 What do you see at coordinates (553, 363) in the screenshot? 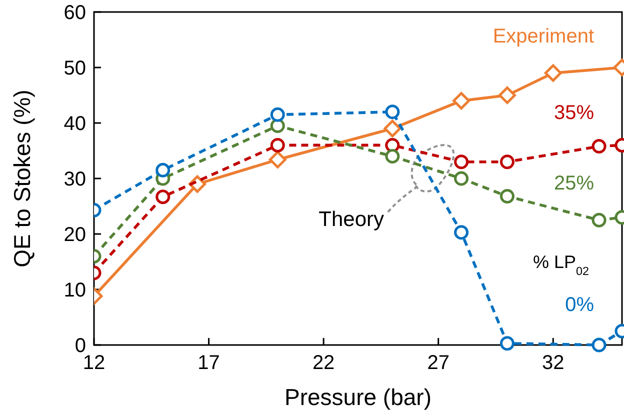
I see `x-tick-label: 32` at bounding box center [553, 363].